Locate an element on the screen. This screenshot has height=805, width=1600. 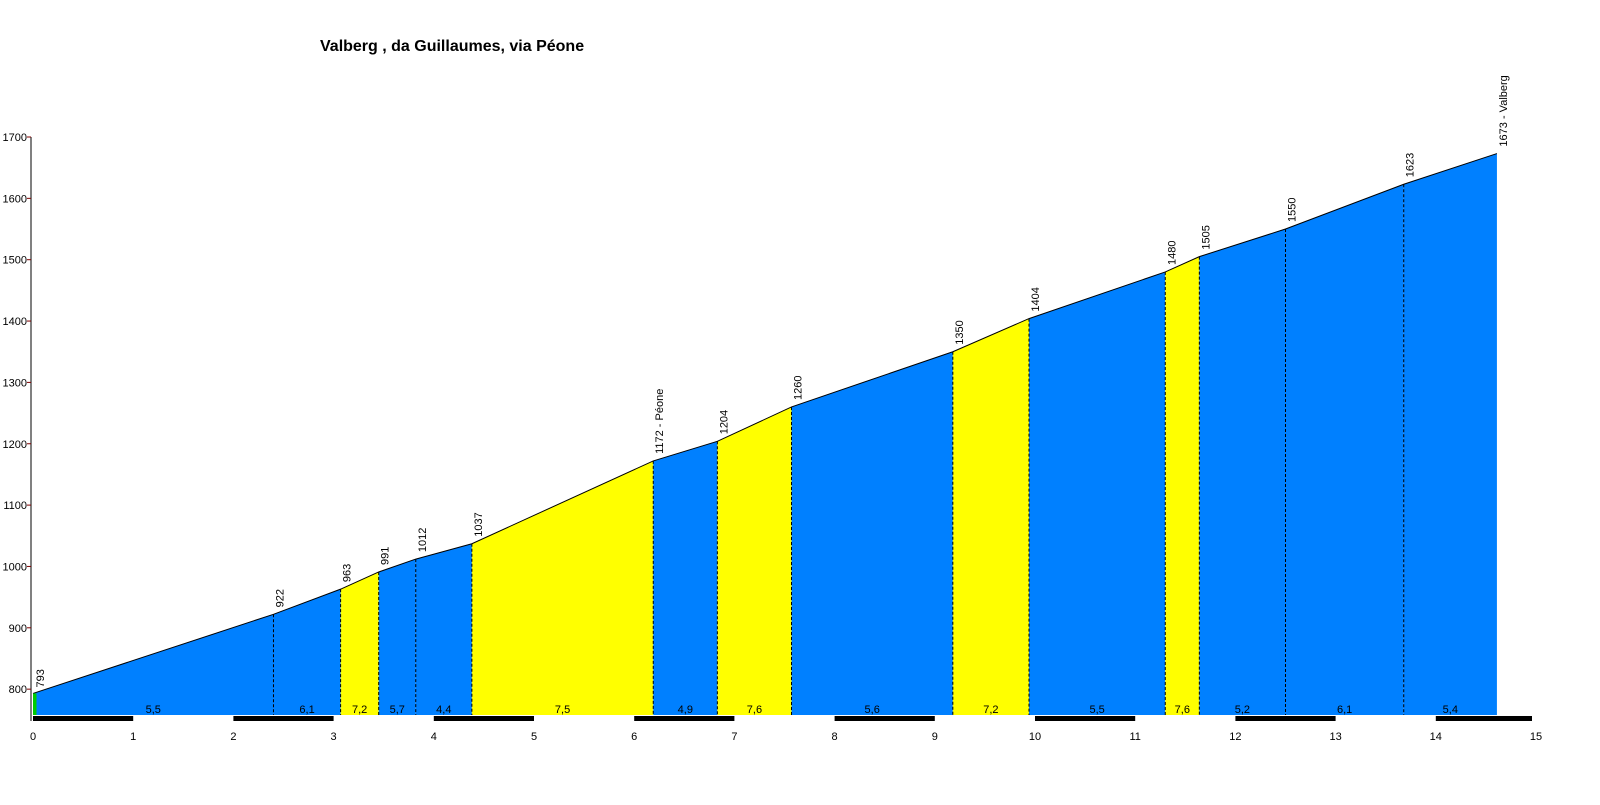
x-tick-label: 10 is located at coordinates (1035, 737).